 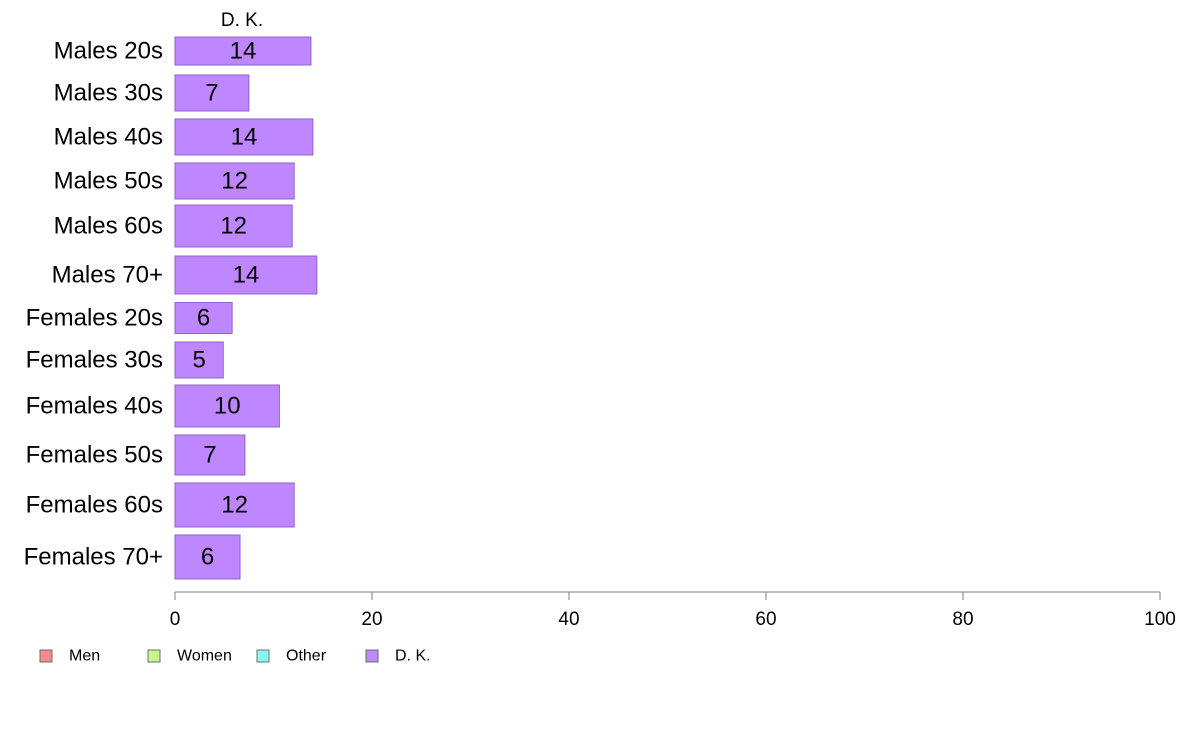 What do you see at coordinates (94, 406) in the screenshot?
I see `category-label: Females 40s` at bounding box center [94, 406].